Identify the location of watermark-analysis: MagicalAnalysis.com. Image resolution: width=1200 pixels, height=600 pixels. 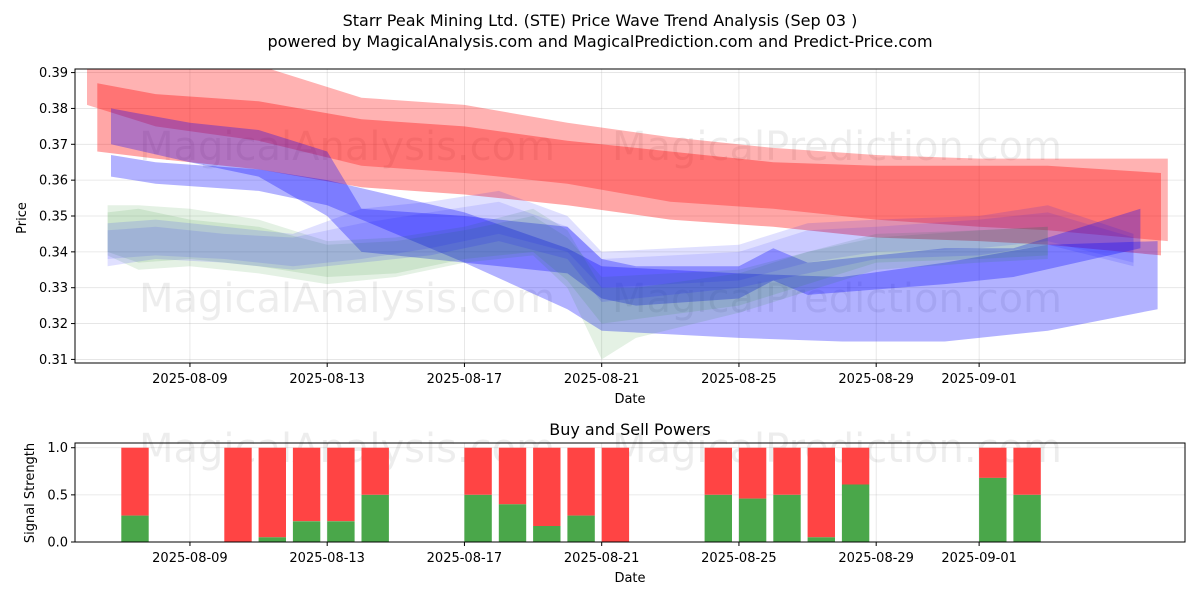
(347, 147).